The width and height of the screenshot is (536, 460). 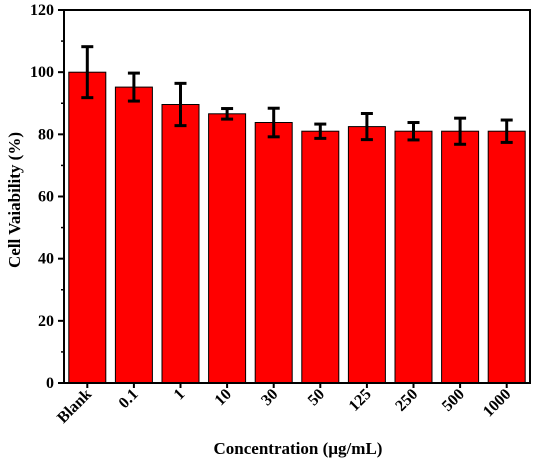 What do you see at coordinates (50, 383) in the screenshot?
I see `y-tick-label: 0` at bounding box center [50, 383].